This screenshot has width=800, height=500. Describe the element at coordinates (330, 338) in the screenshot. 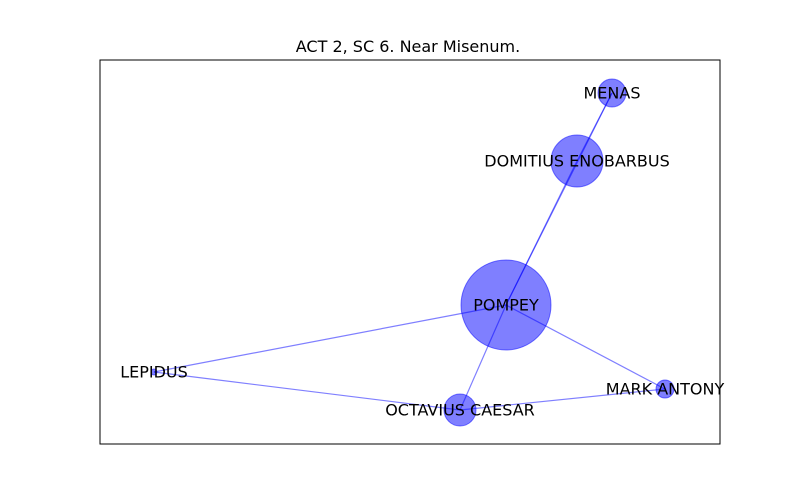

I see `edge-pompey-lepidus` at that location.